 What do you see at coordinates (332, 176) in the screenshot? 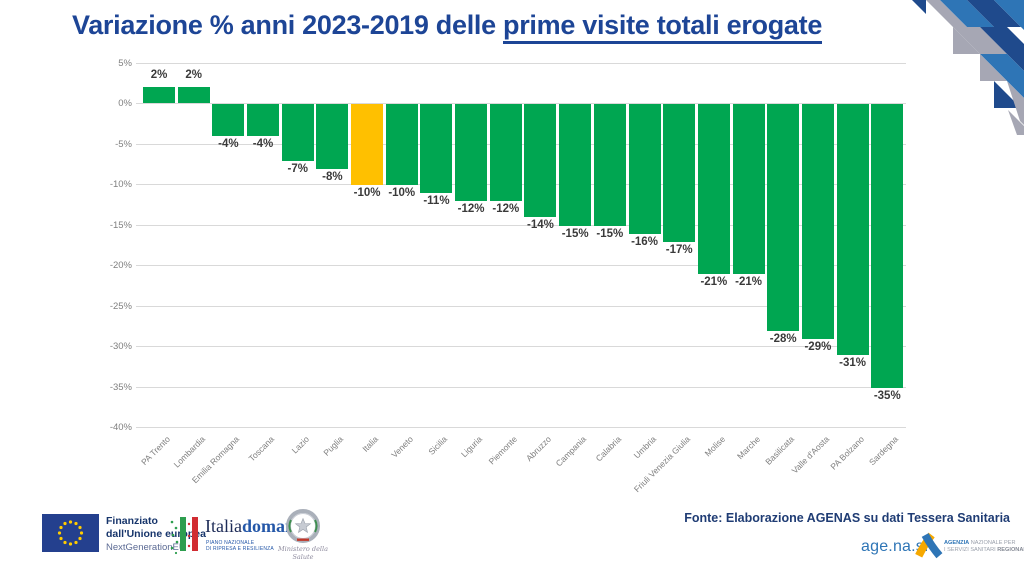
I see `bar-value-label: -8%` at bounding box center [332, 176].